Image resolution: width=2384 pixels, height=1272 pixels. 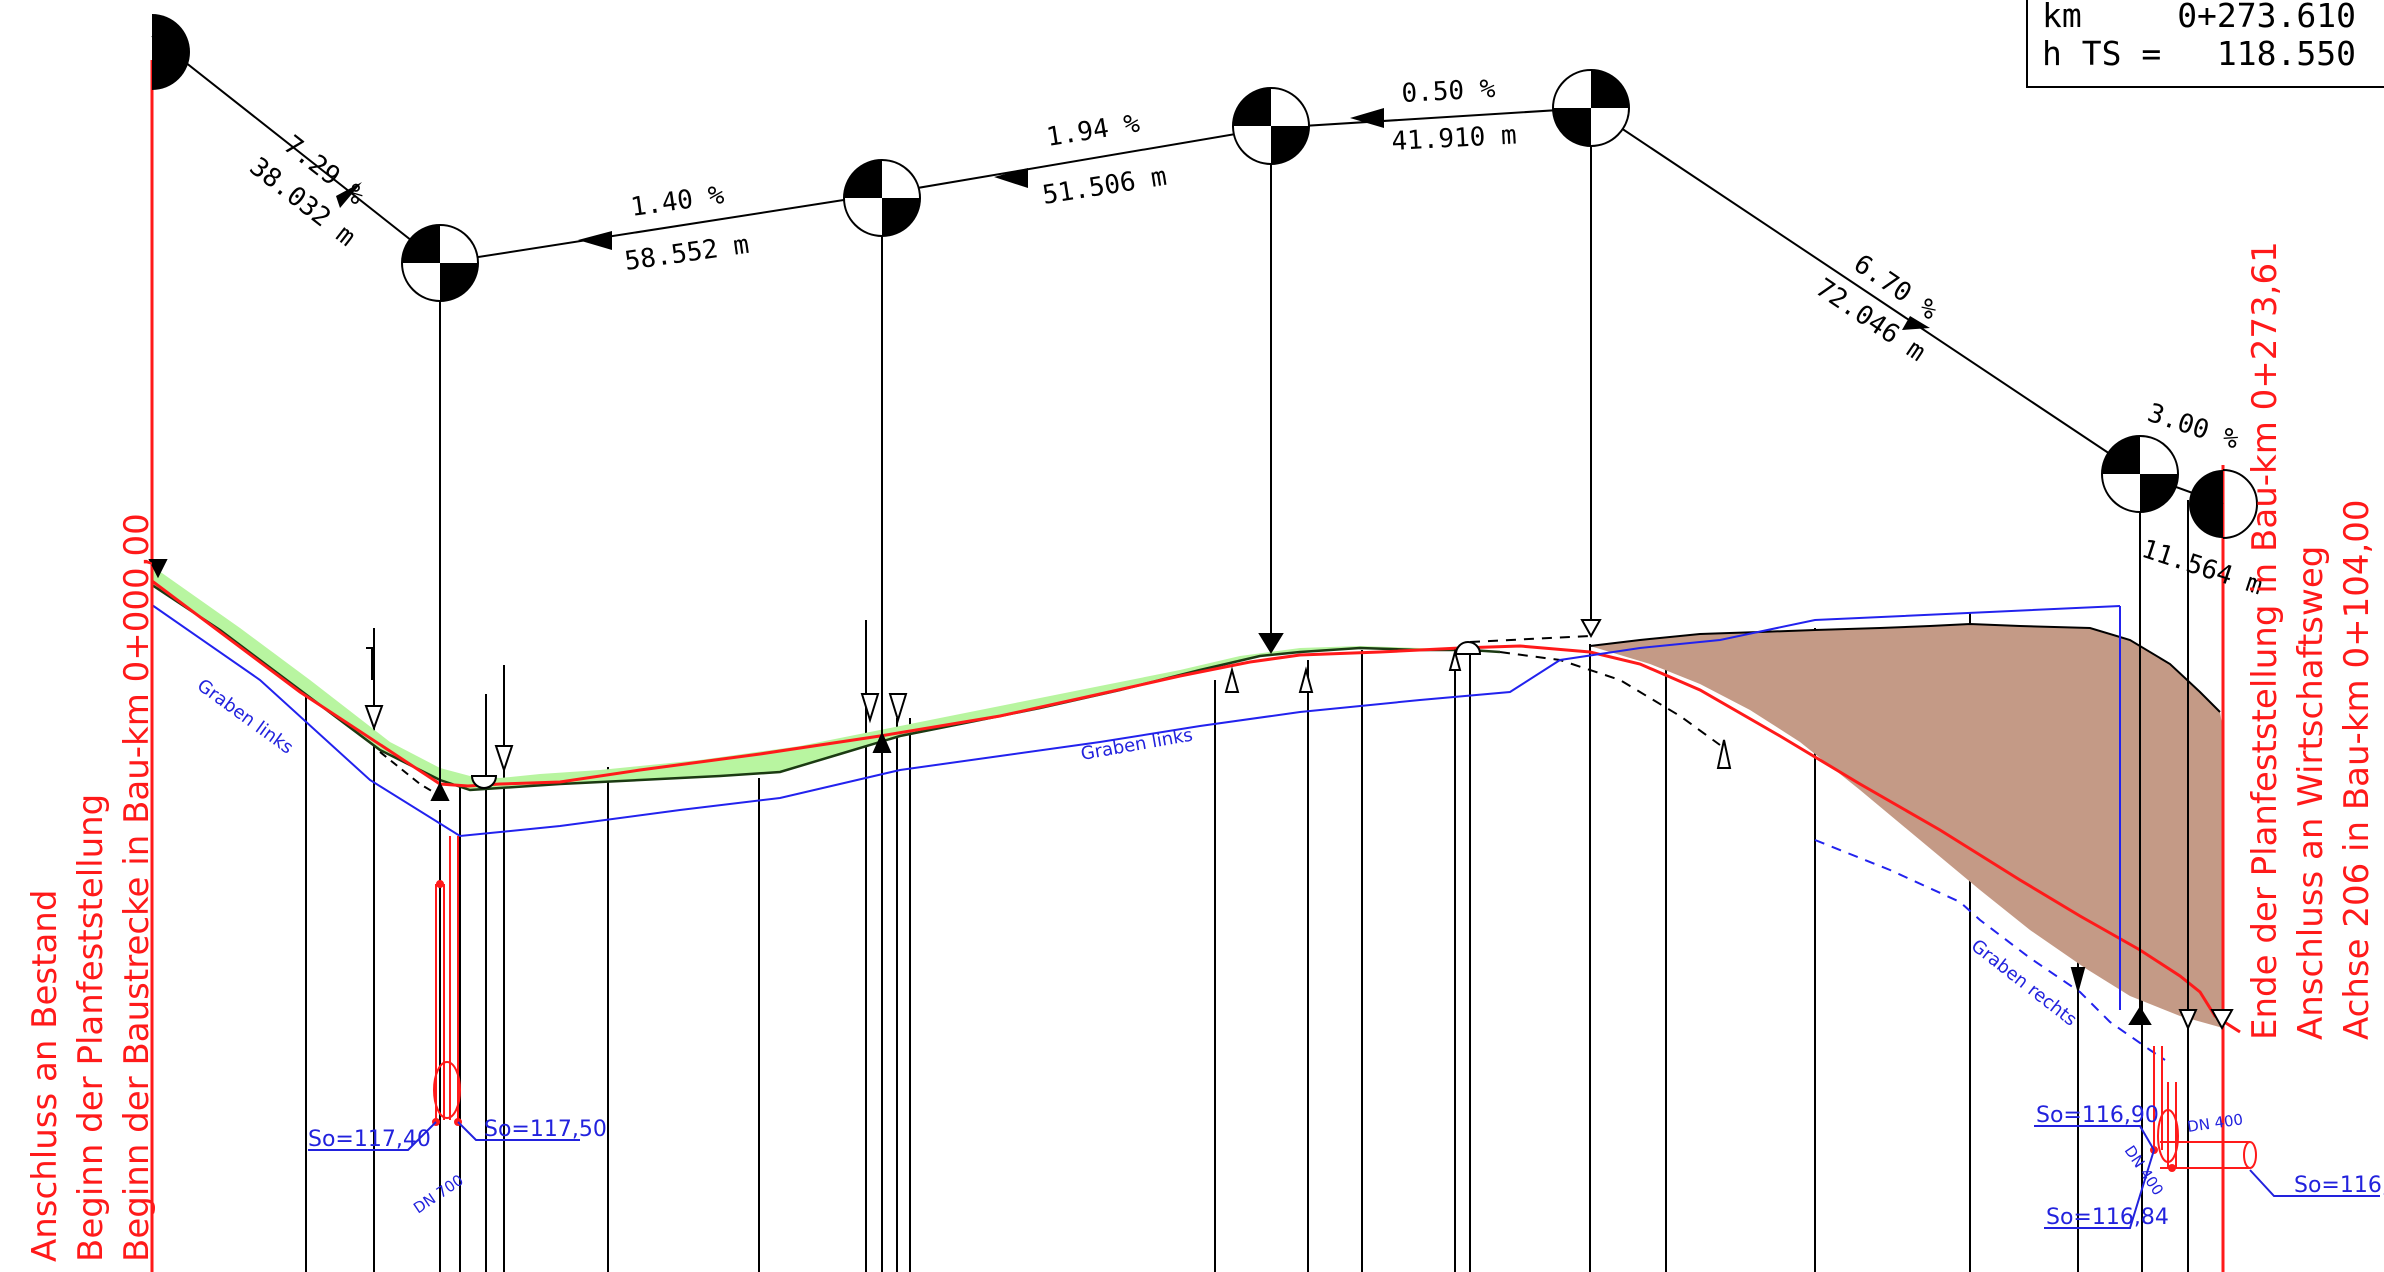 What do you see at coordinates (369, 1139) in the screenshot?
I see `culvert-left-so-1: So=117,40` at bounding box center [369, 1139].